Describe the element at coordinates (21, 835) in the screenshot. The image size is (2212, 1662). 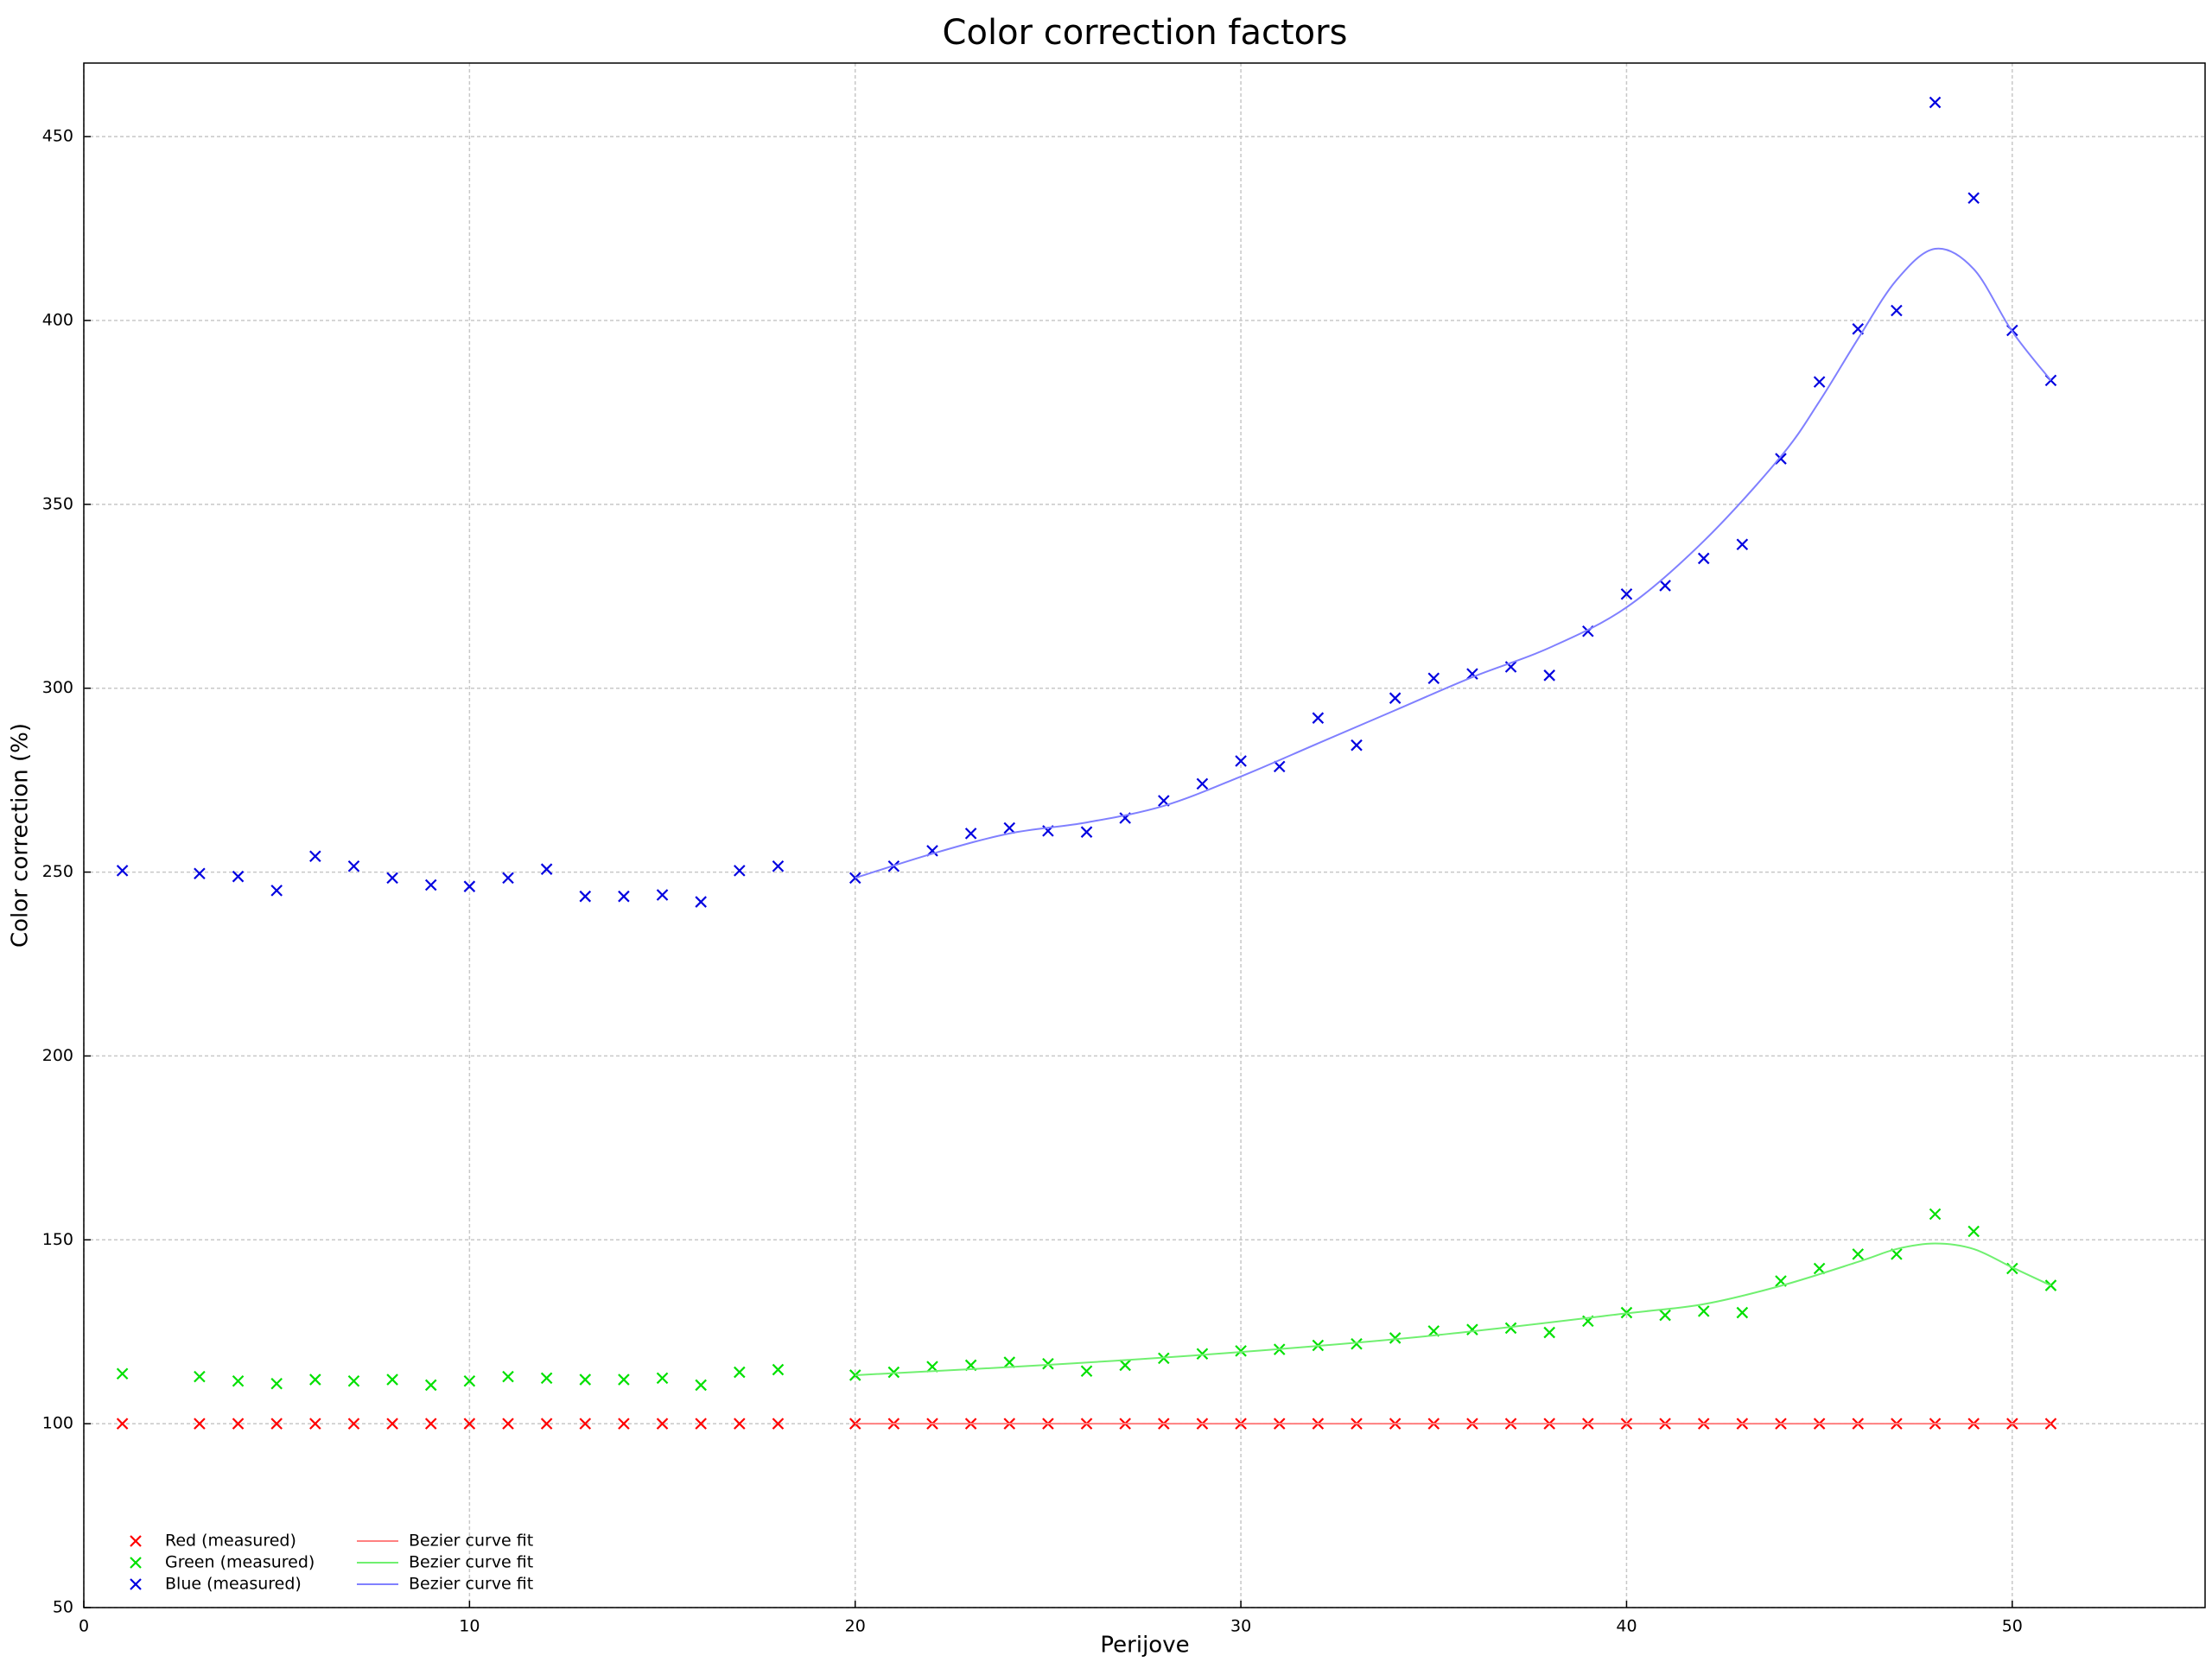
I see `y-axis-label: Color correction (%)` at that location.